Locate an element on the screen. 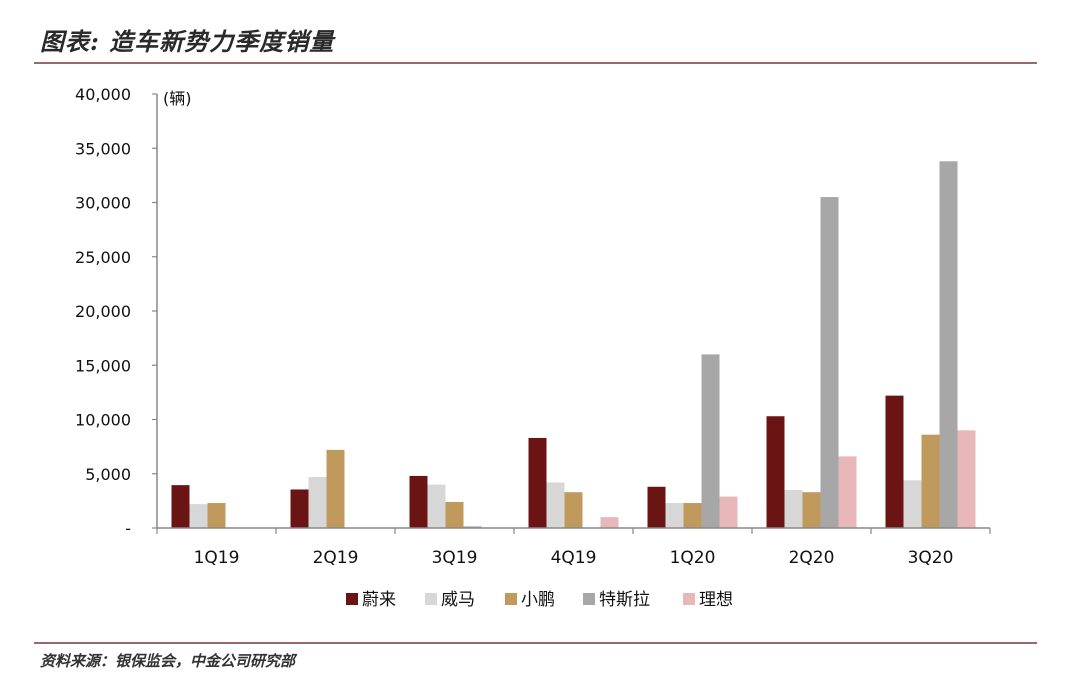  bar-2Q20-威马 is located at coordinates (793, 509).